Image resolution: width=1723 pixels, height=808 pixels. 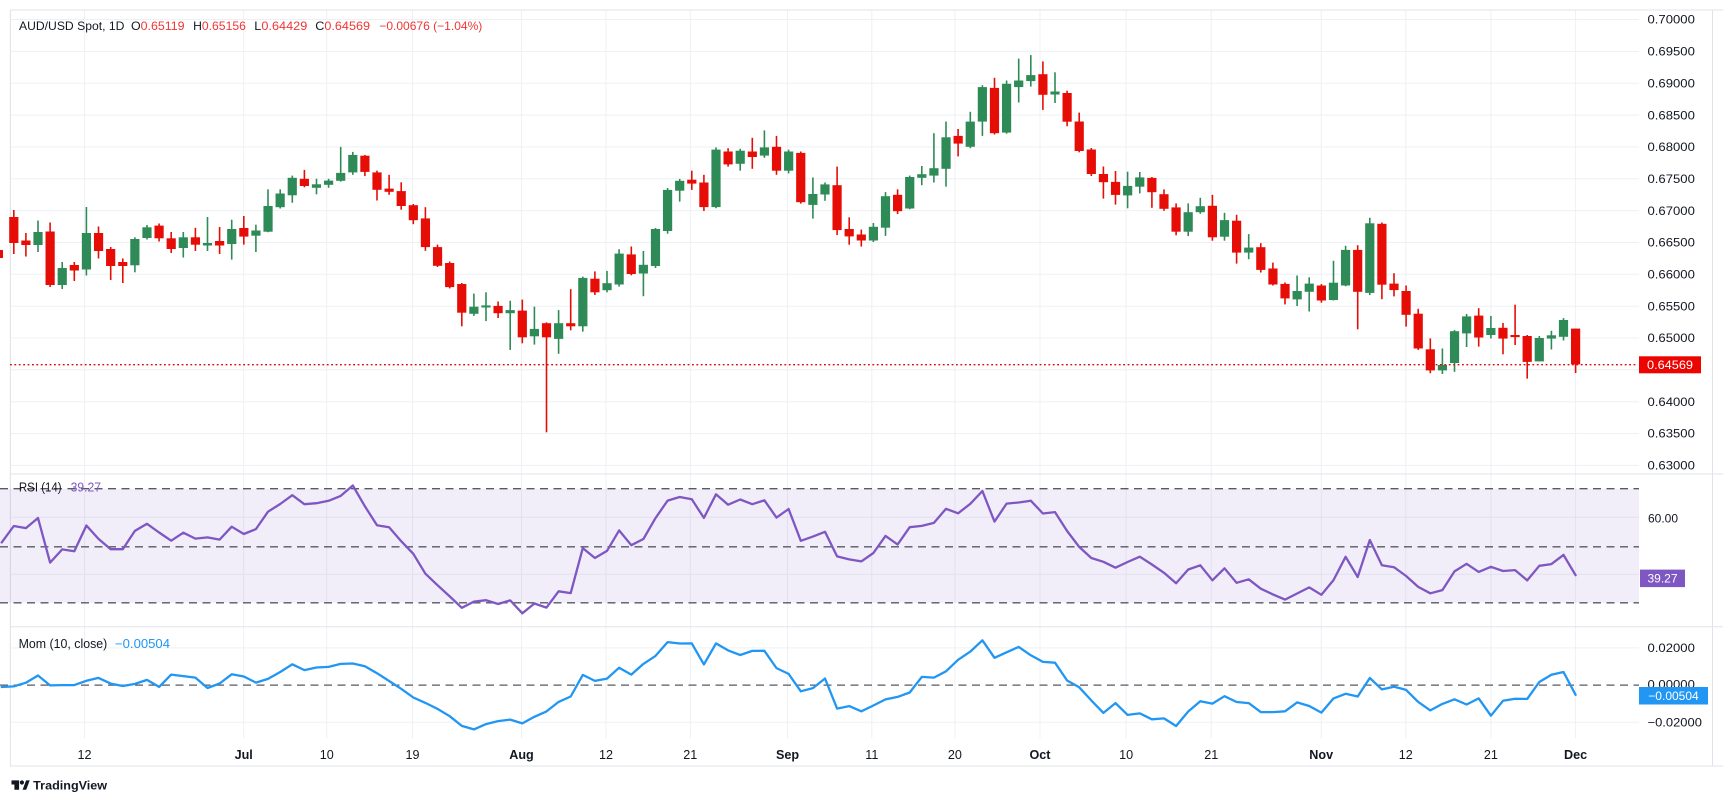 What do you see at coordinates (280, 26) in the screenshot?
I see `svg-text: L0.64429` at bounding box center [280, 26].